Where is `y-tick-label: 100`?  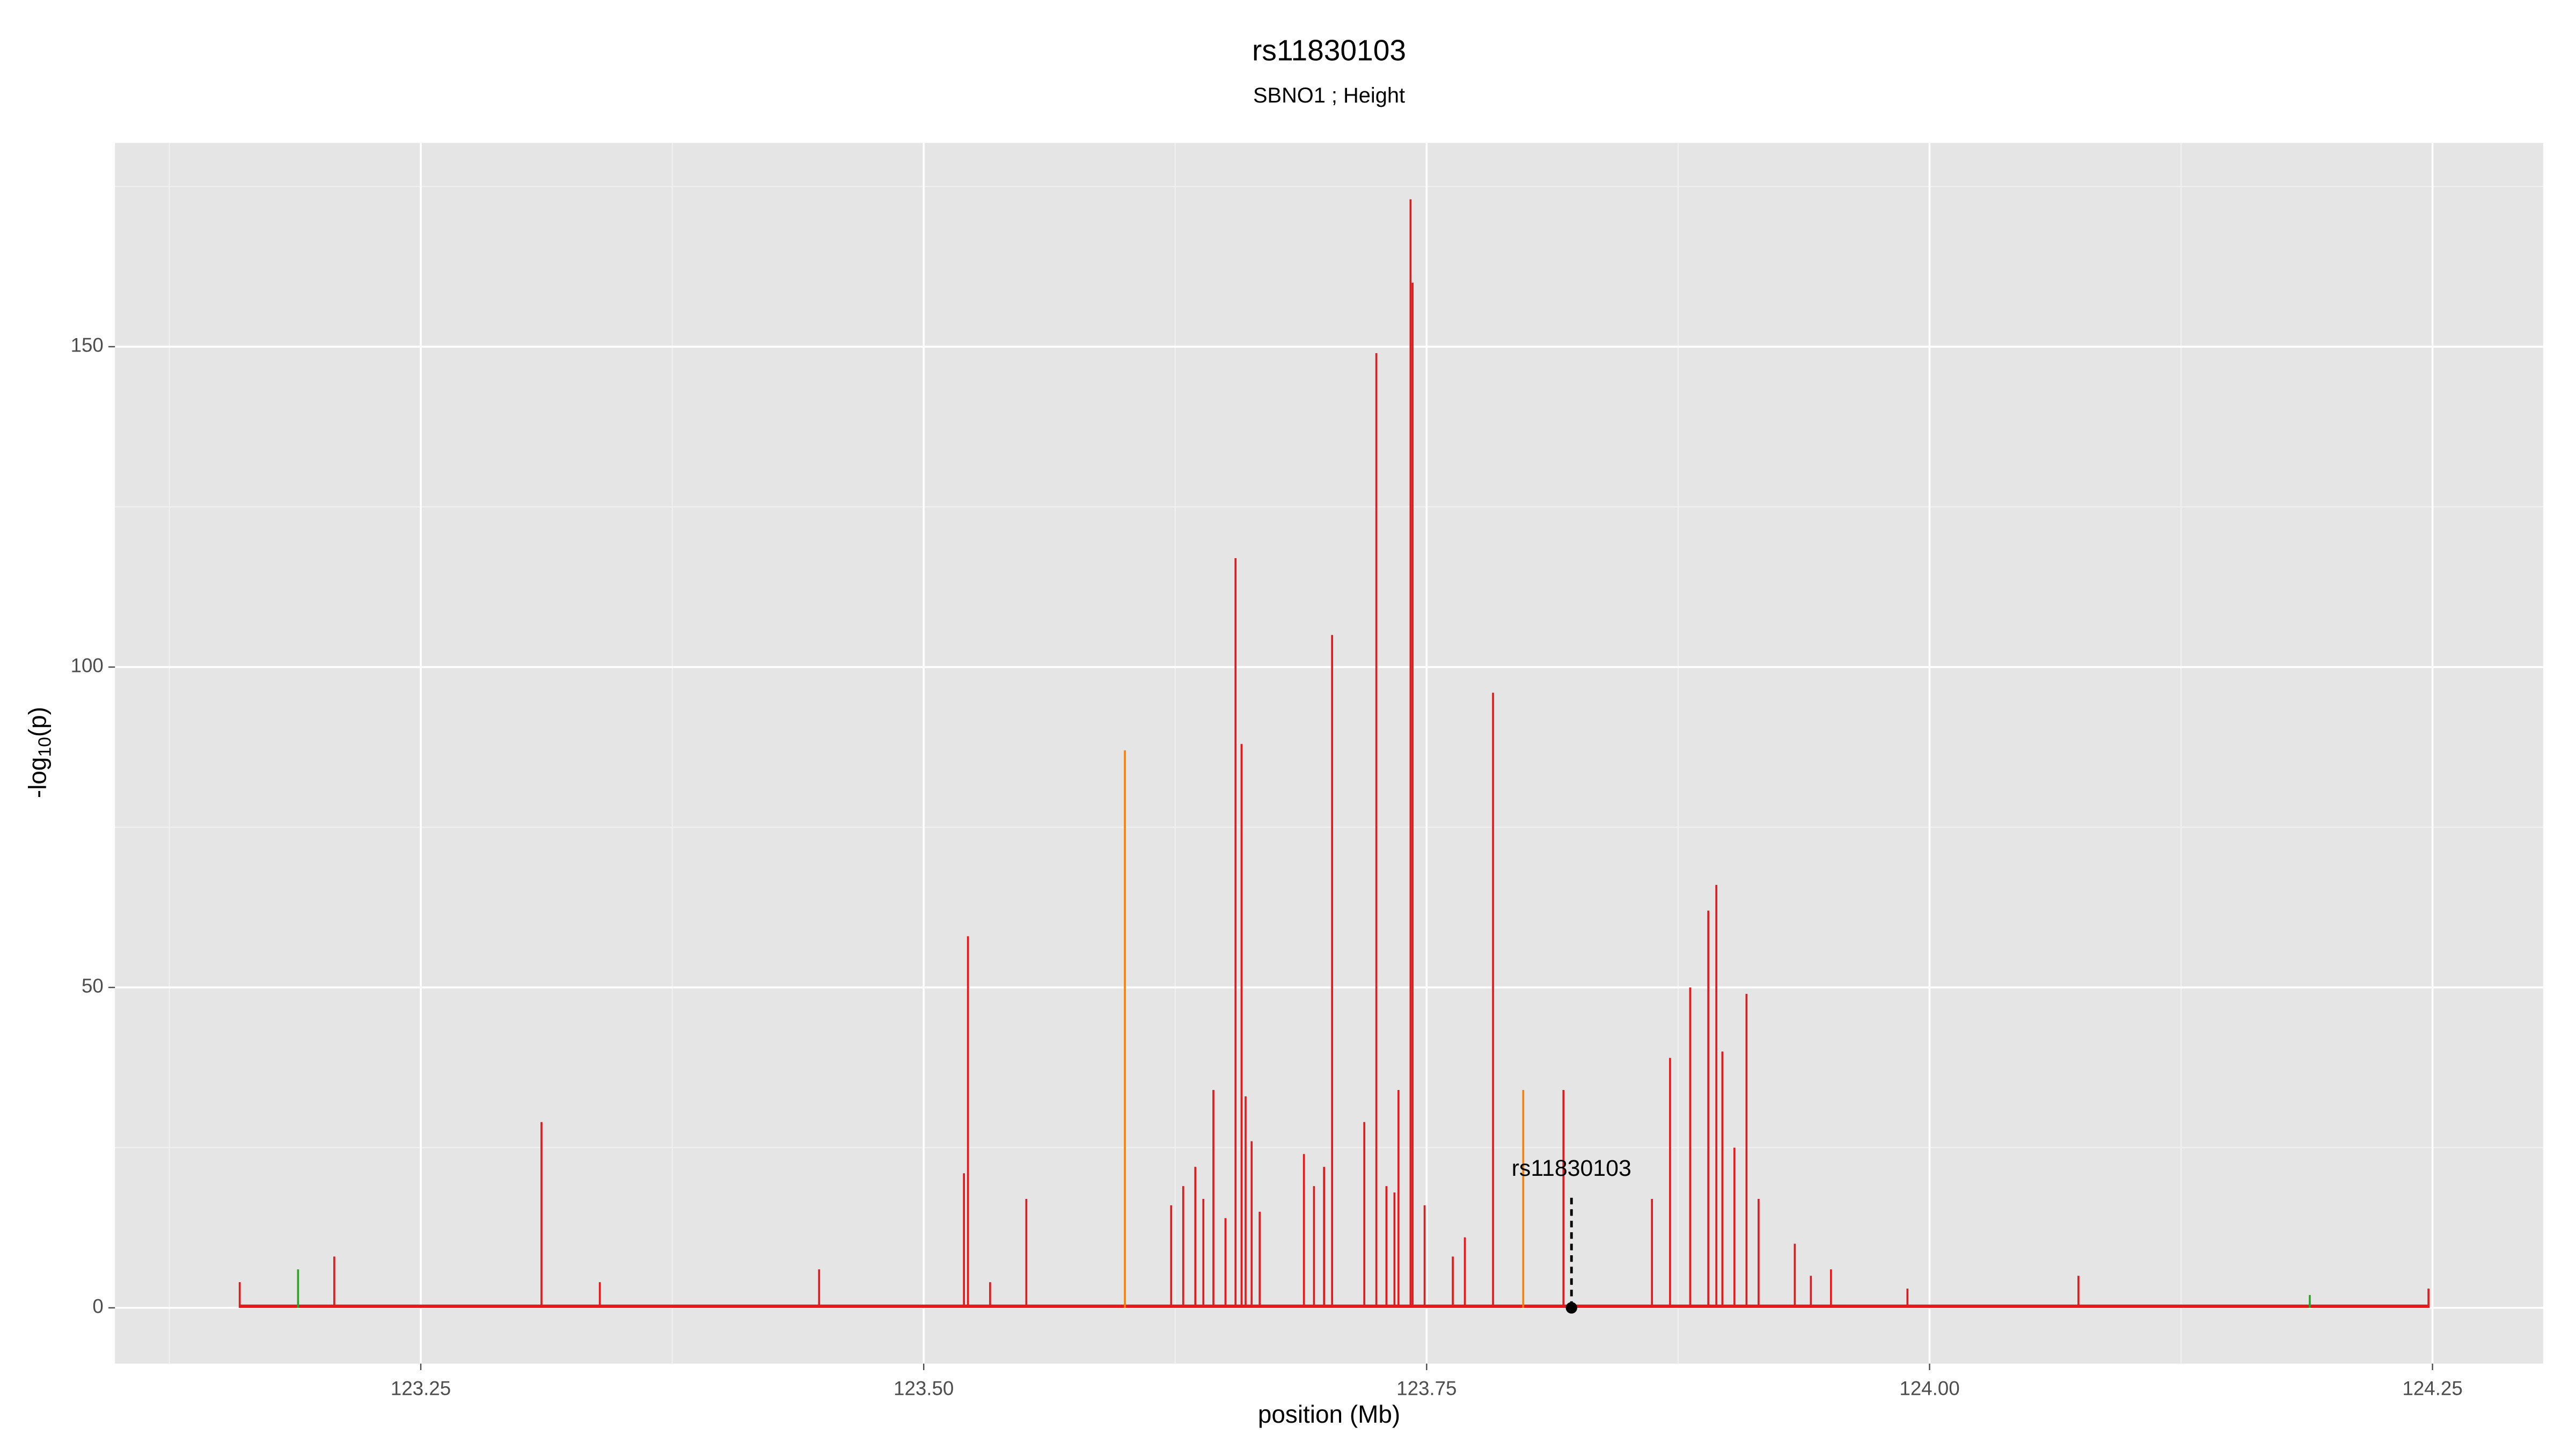 y-tick-label: 100 is located at coordinates (87, 666).